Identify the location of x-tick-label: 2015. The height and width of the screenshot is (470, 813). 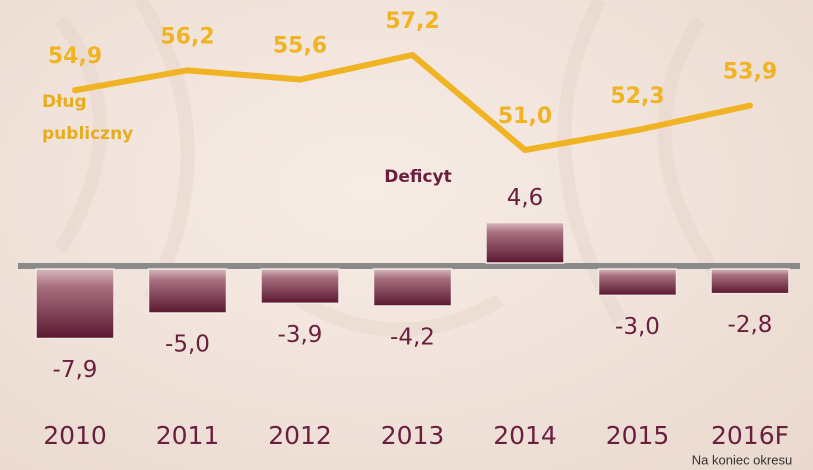
(638, 435).